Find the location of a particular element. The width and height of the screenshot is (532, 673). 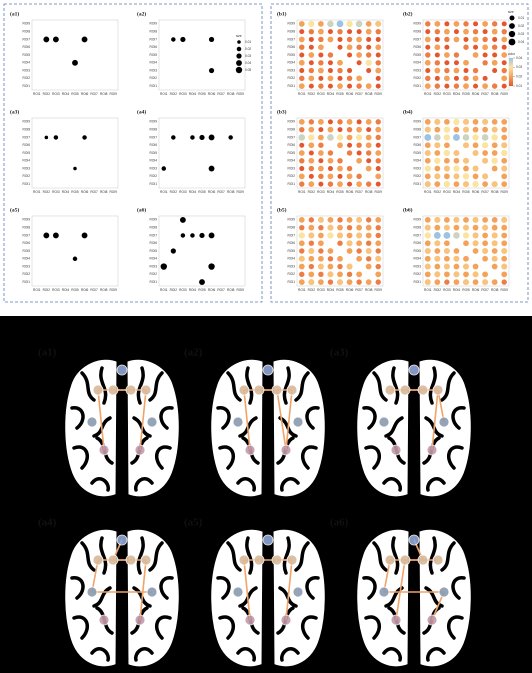

x-tick-label: ROI5 is located at coordinates (466, 290).